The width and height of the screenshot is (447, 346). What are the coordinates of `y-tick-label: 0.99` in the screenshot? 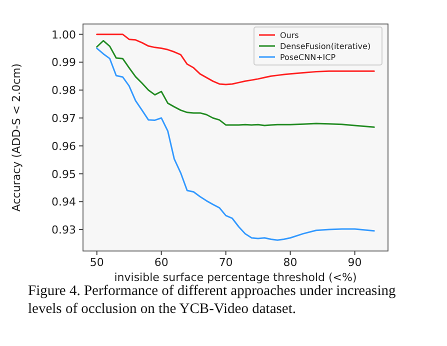 It's located at (64, 63).